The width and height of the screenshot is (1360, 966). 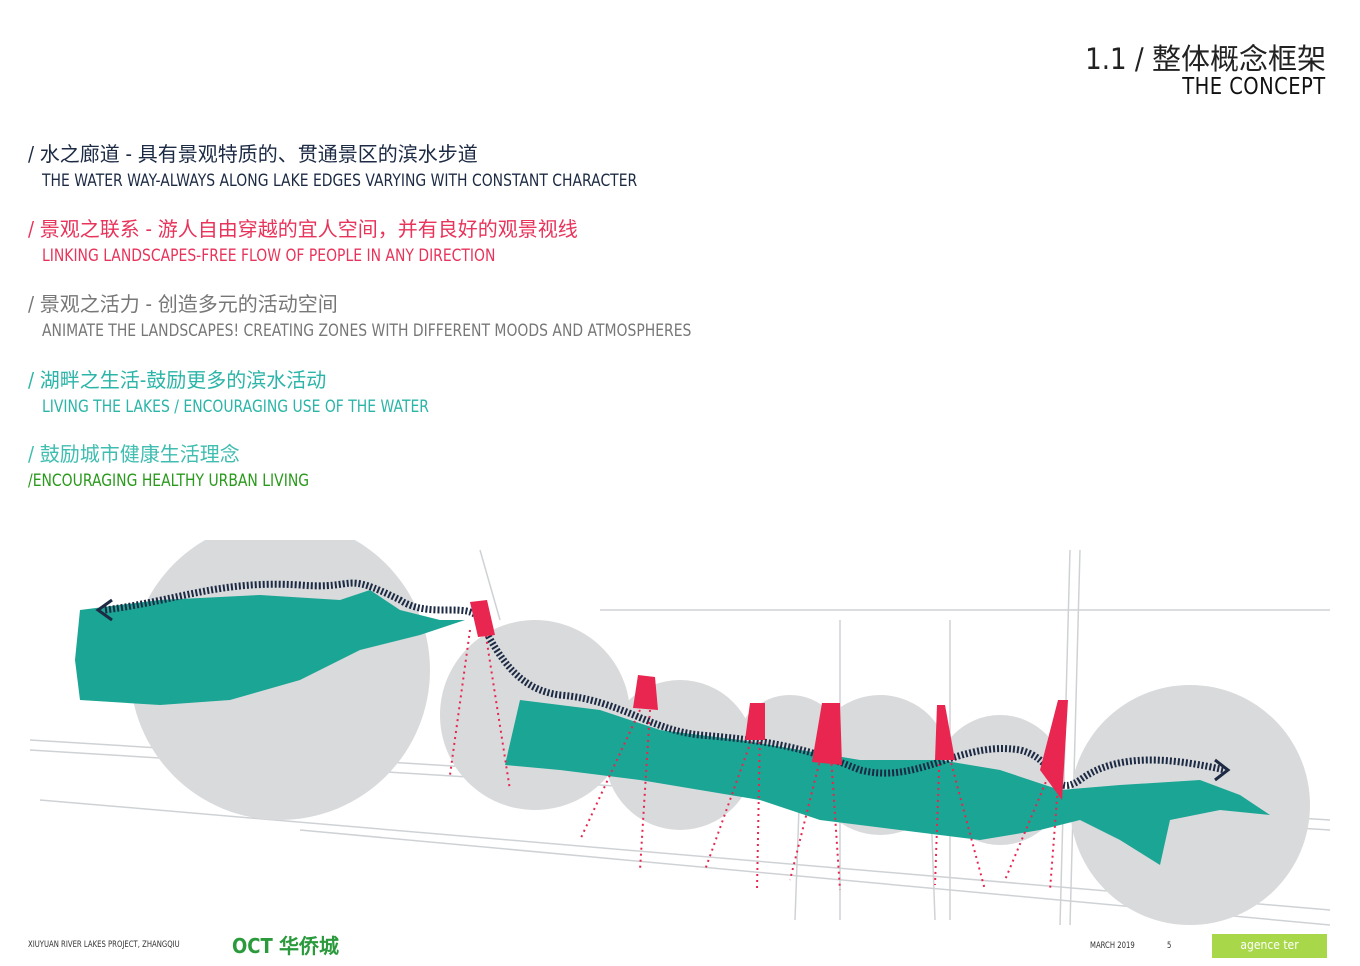 I want to click on concept-zh: / 水之廊道 - 具有景观特质的、贯通景区的滨水步道, so click(x=253, y=154).